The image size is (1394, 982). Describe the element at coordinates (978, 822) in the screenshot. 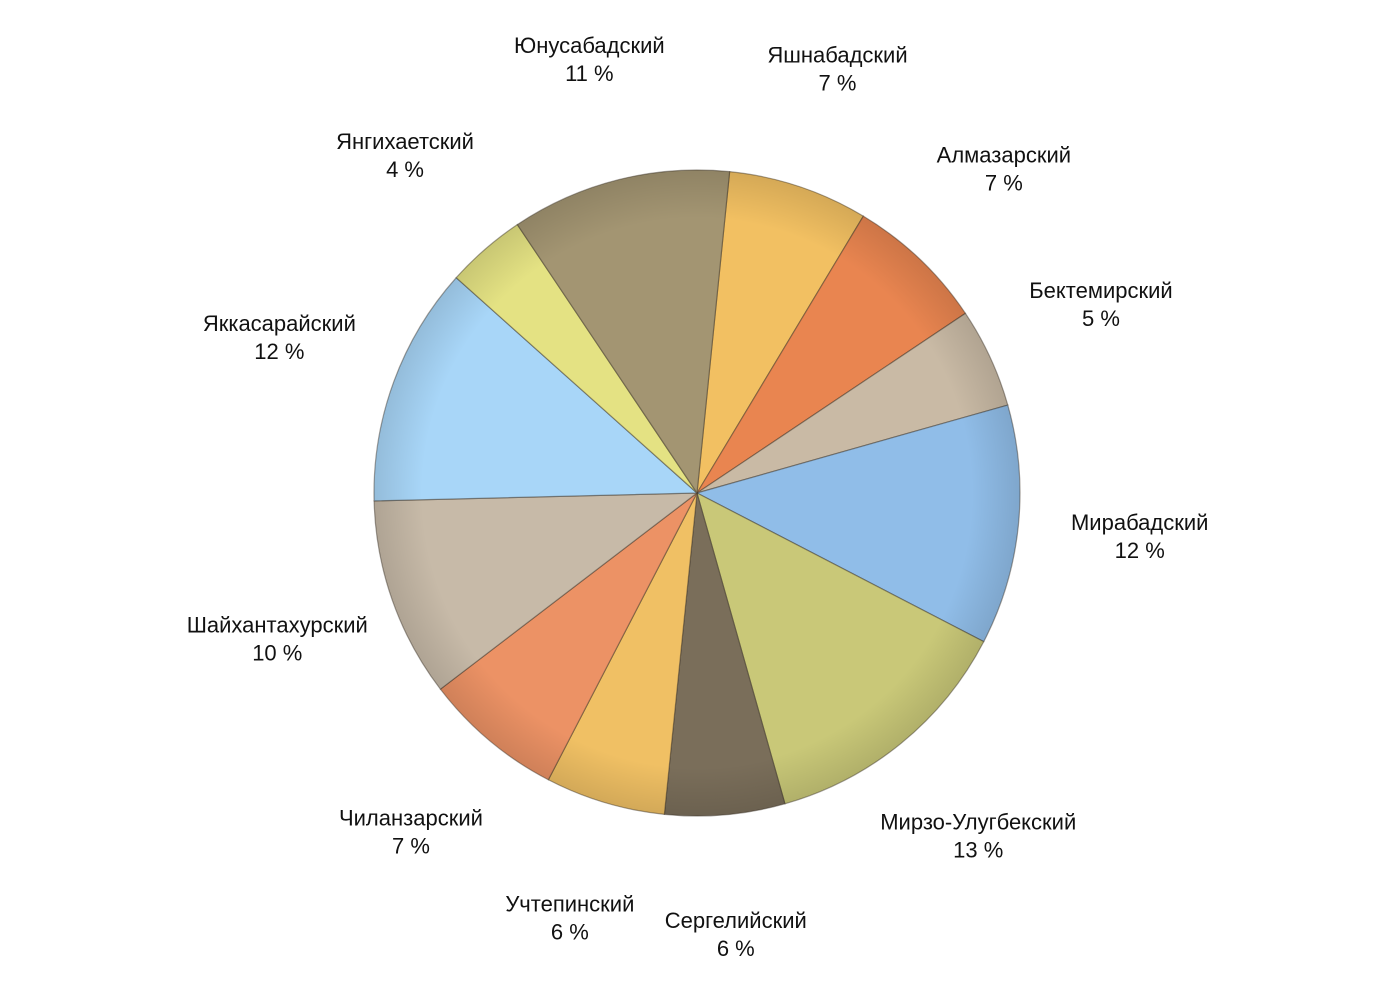

I see `slice-label: Мирзо-Улугбекский` at that location.